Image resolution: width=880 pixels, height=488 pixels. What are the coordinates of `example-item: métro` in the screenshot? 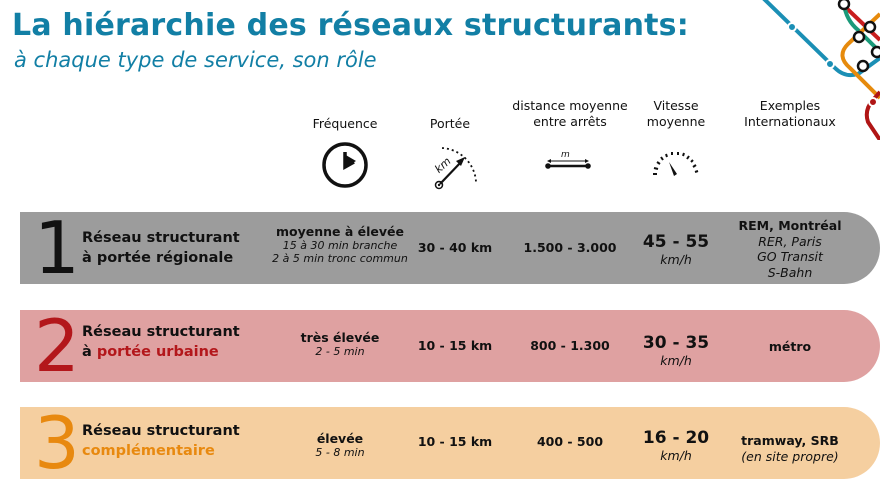 It's located at (790, 346).